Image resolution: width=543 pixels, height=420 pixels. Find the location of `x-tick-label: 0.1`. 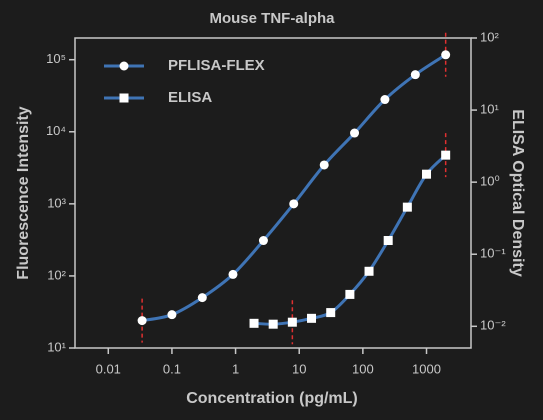

x-tick-label: 0.1 is located at coordinates (172, 368).